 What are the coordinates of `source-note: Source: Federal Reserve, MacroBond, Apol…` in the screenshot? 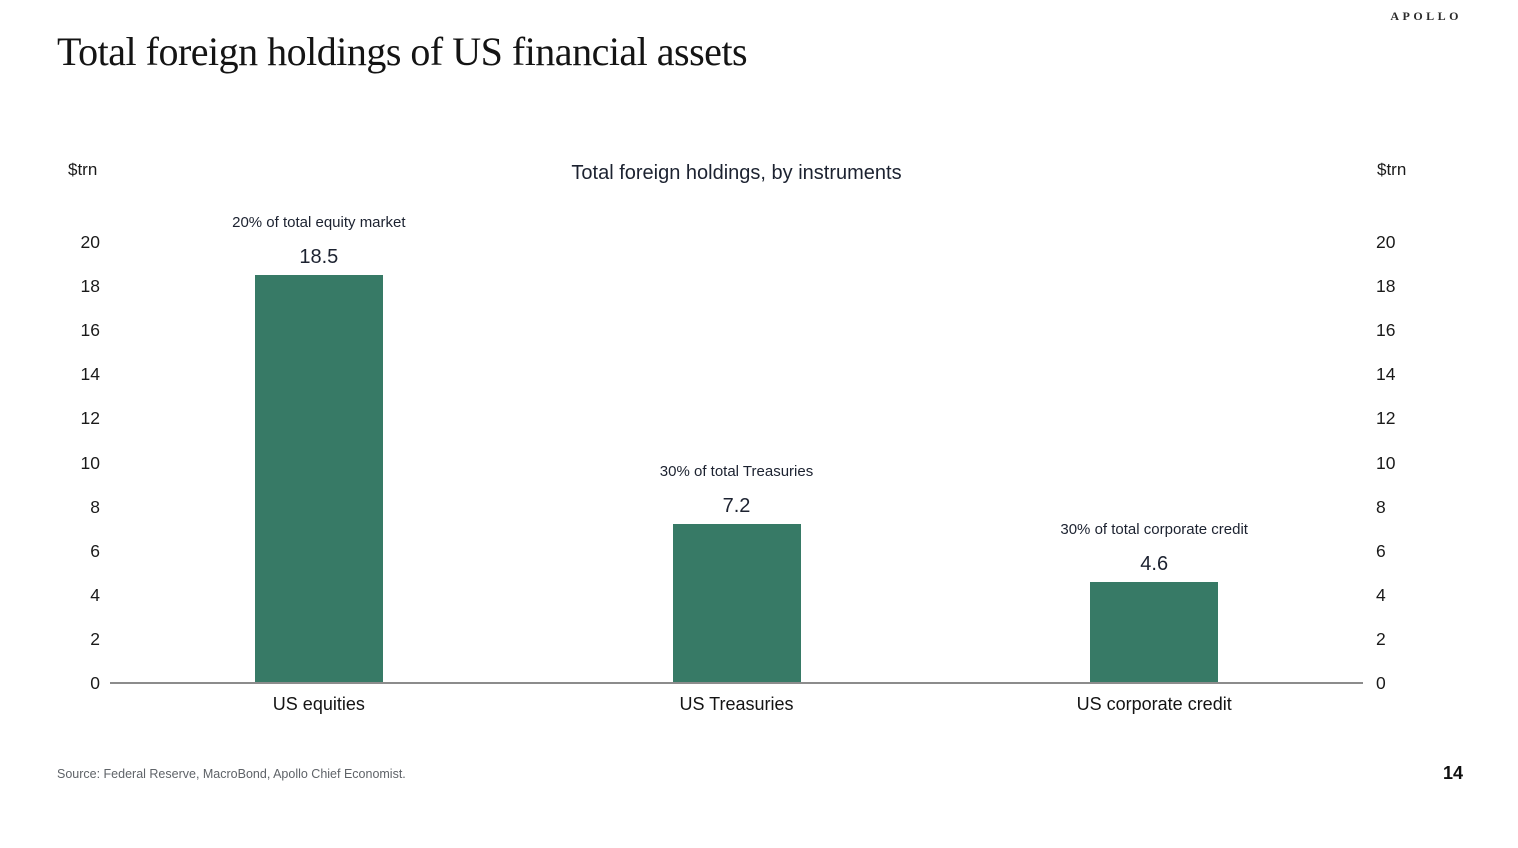 It's located at (231, 774).